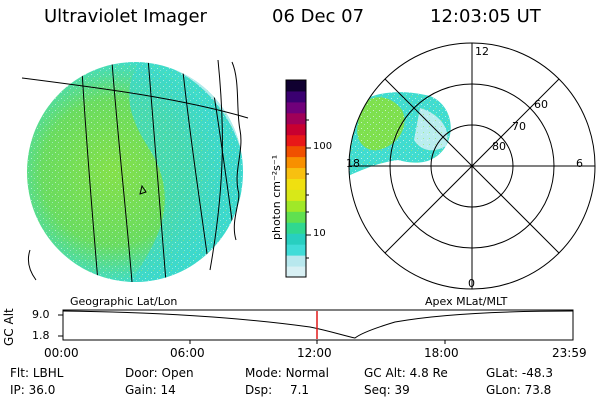  I want to click on seq-field: Seq: 39, so click(387, 390).